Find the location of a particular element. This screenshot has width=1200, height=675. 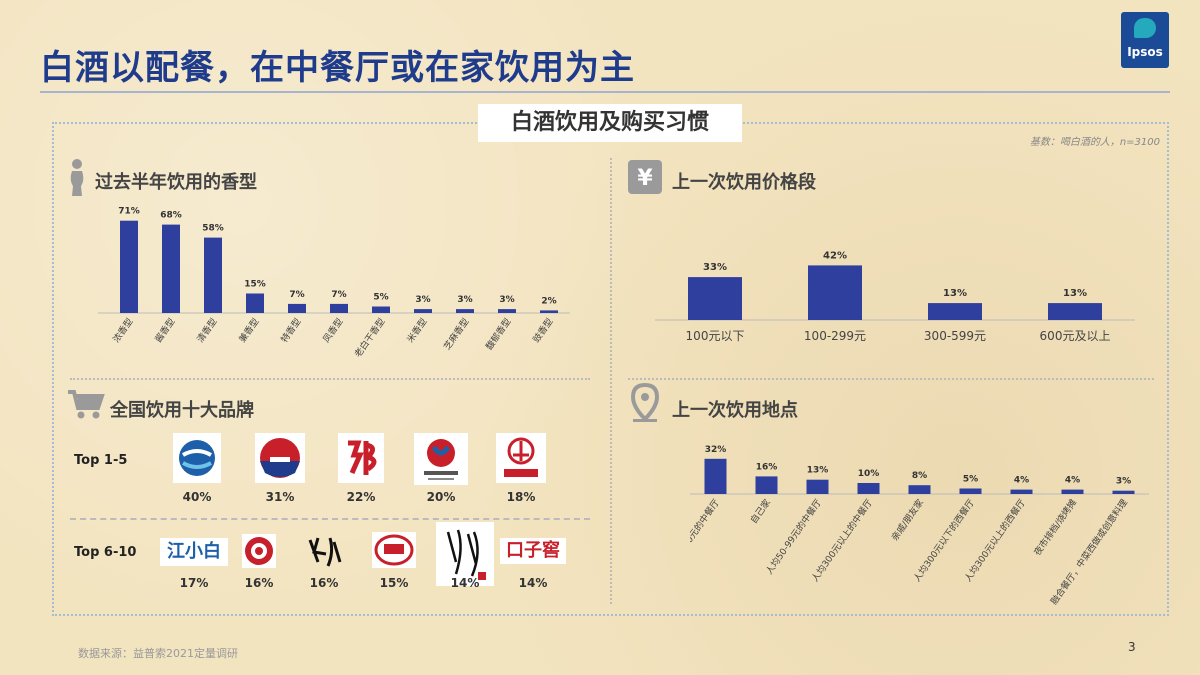

kouzijiao-logo: 口子窖 is located at coordinates (533, 551).